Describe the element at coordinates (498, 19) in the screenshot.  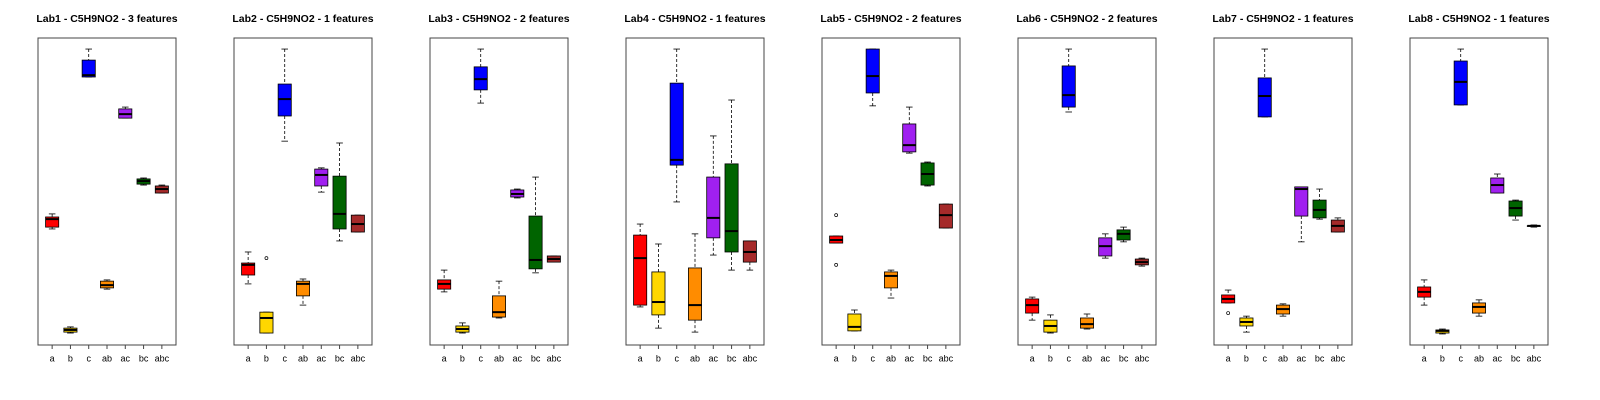
I see `panel-title: Lab3 - C5H9NO2 - 2 features` at that location.